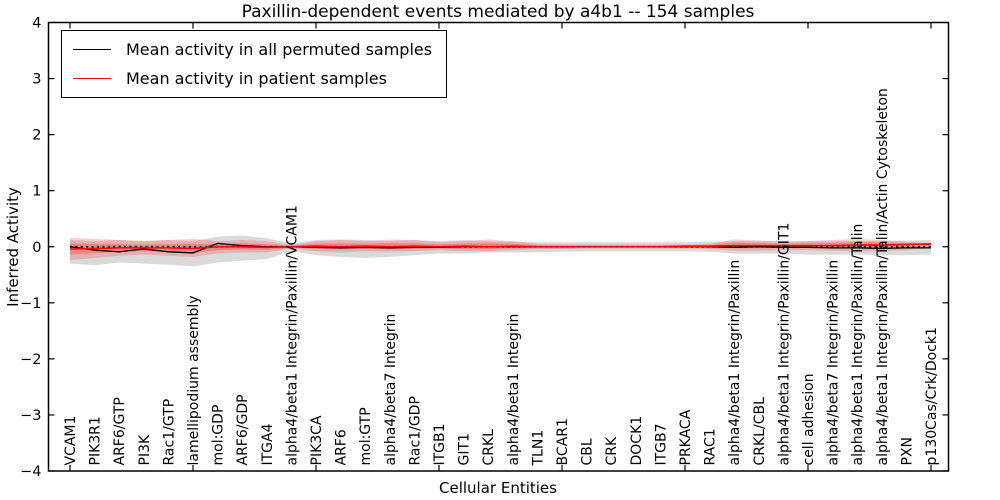 This screenshot has height=500, width=1000. Describe the element at coordinates (907, 451) in the screenshot. I see `x-tick-label: PXN` at that location.